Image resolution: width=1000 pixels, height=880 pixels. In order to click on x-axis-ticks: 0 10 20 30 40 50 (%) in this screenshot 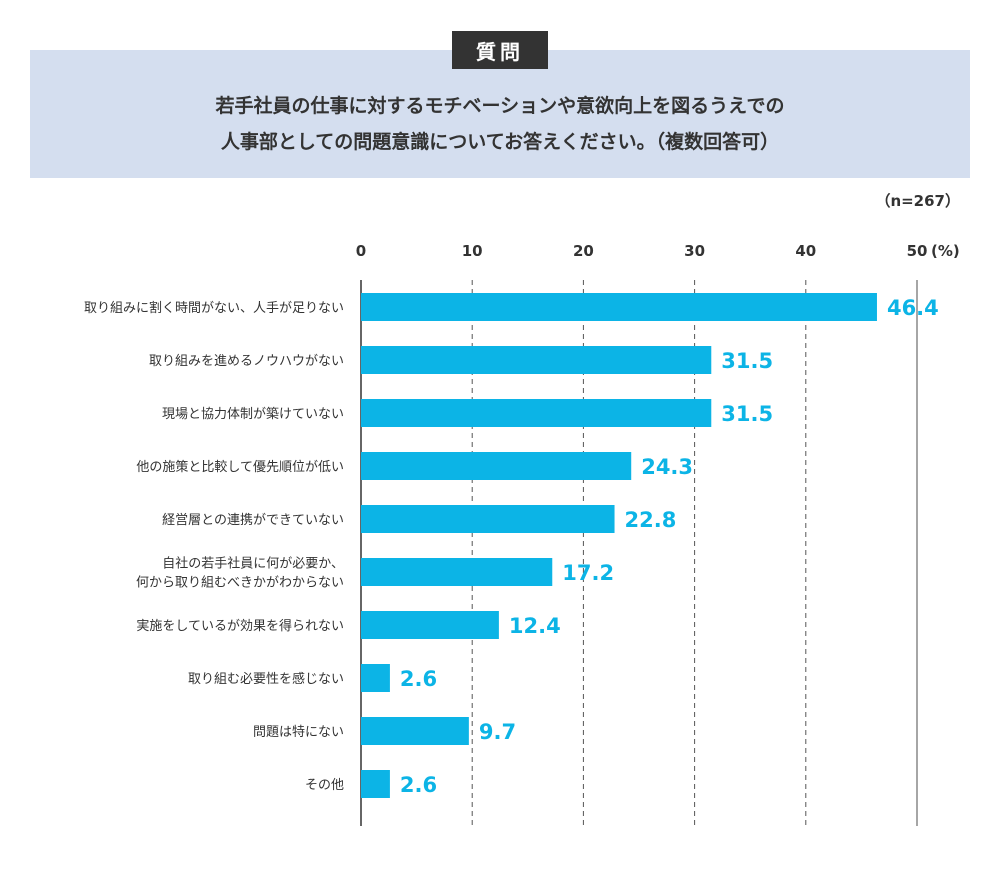, I will do `click(658, 251)`.